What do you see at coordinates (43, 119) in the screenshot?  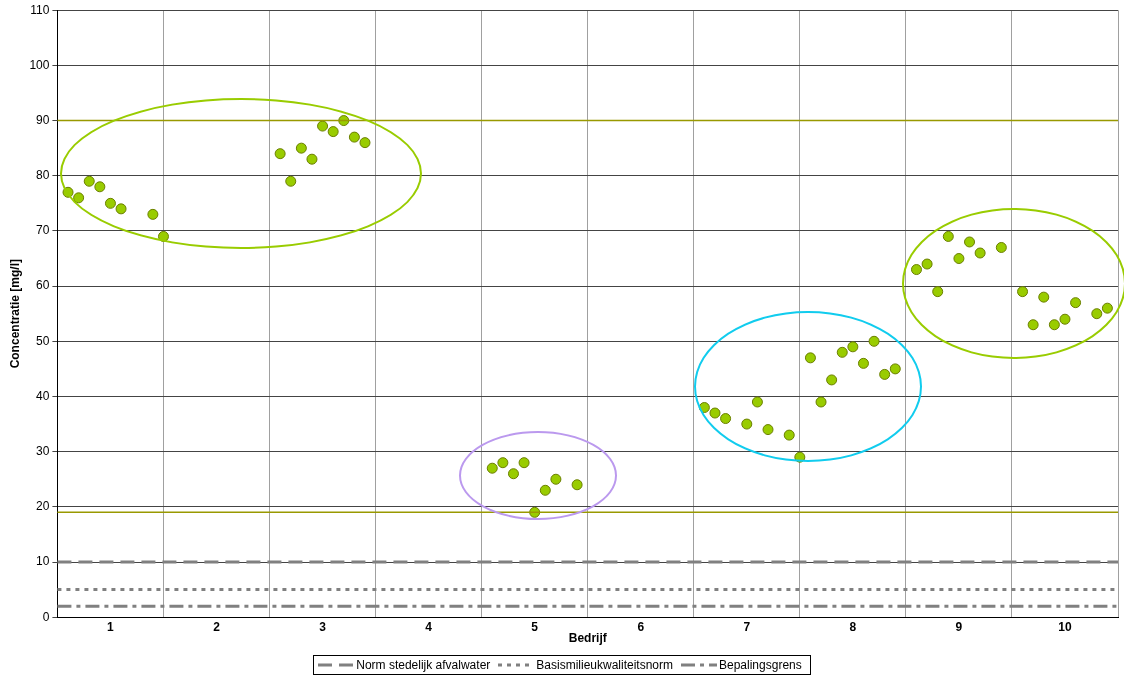 I see `y-tick-label: 90` at bounding box center [43, 119].